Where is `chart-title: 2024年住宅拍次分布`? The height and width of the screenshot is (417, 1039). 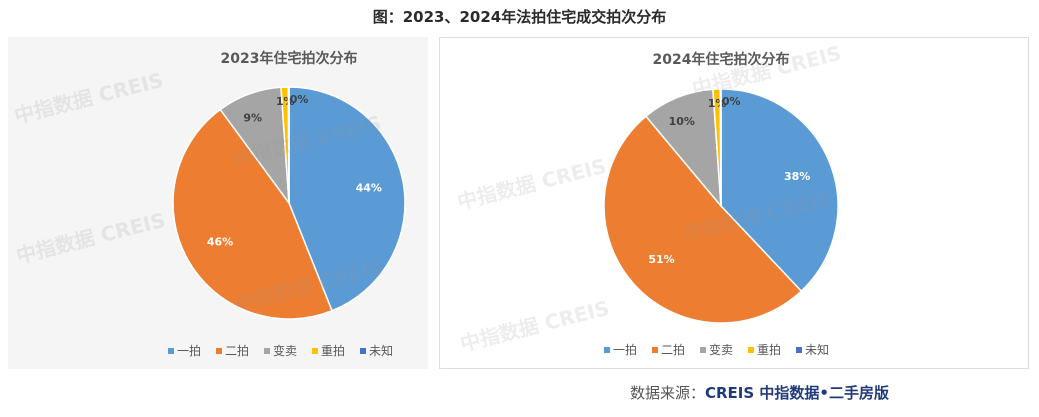 chart-title: 2024年住宅拍次分布 is located at coordinates (721, 59).